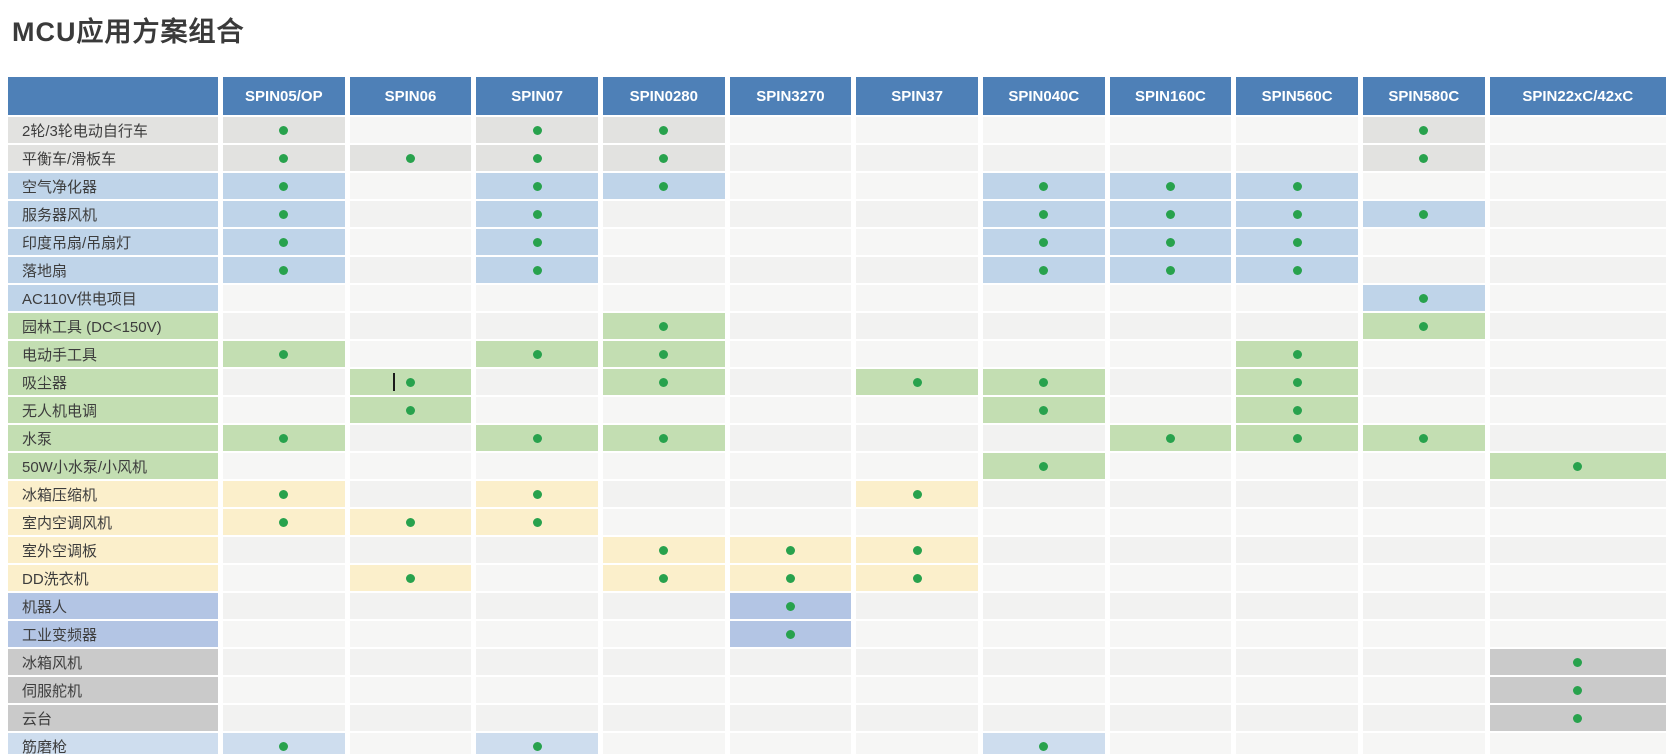 The width and height of the screenshot is (1674, 754). I want to click on row-label: 园林工具 (DC<150V), so click(113, 326).